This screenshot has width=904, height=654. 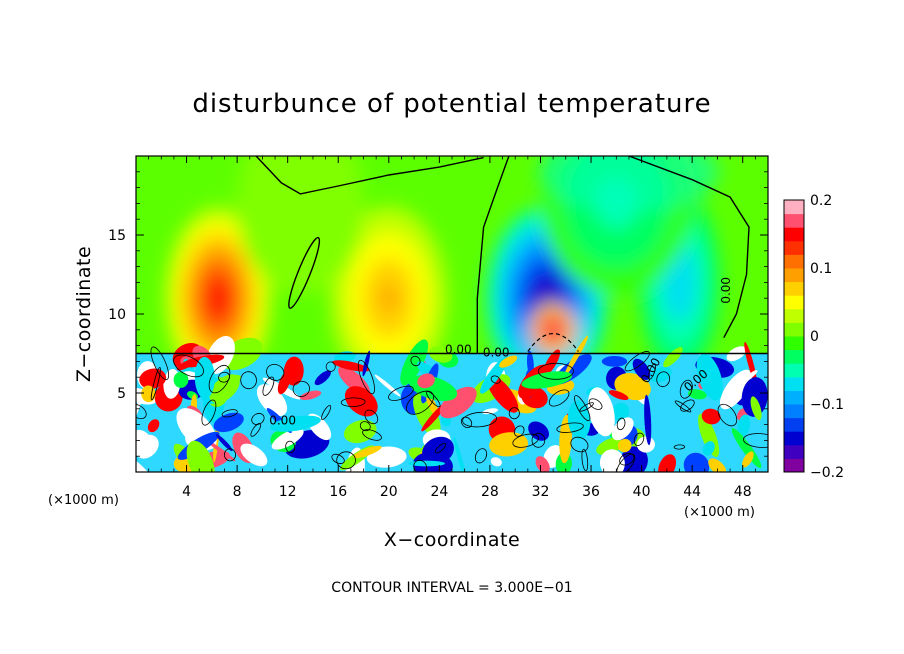 I want to click on contour-label: 0.00, so click(x=282, y=421).